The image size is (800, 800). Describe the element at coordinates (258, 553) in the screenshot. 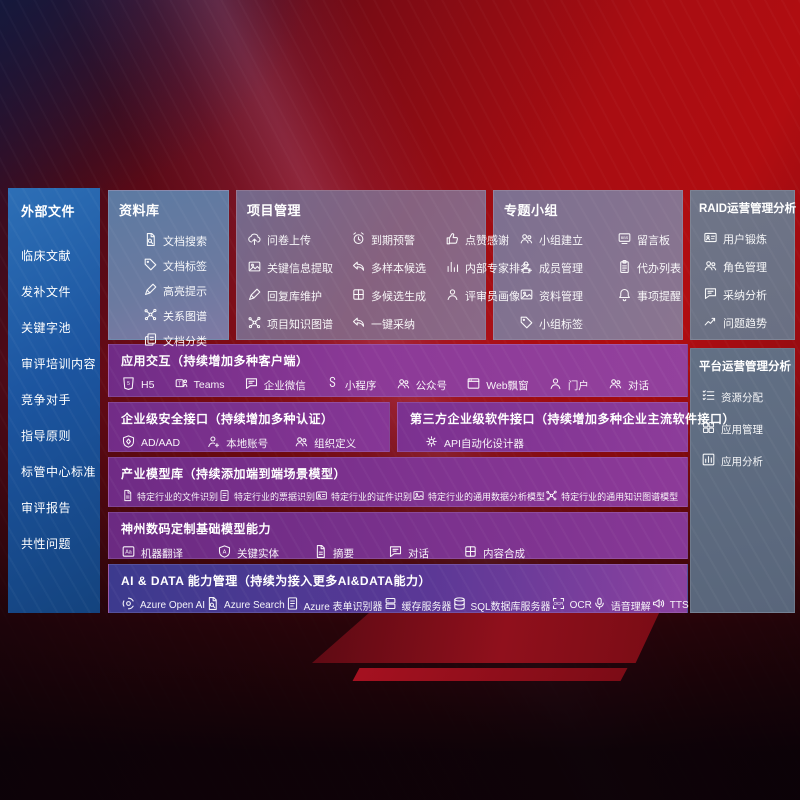

I see `feature-item-label: 关键实体` at that location.